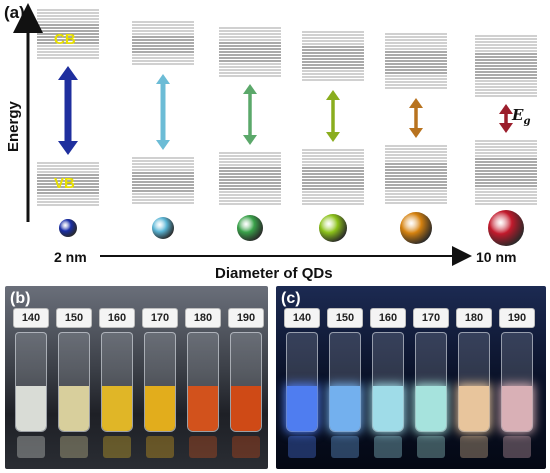  What do you see at coordinates (64, 183) in the screenshot?
I see `vb-label: VB` at bounding box center [64, 183].